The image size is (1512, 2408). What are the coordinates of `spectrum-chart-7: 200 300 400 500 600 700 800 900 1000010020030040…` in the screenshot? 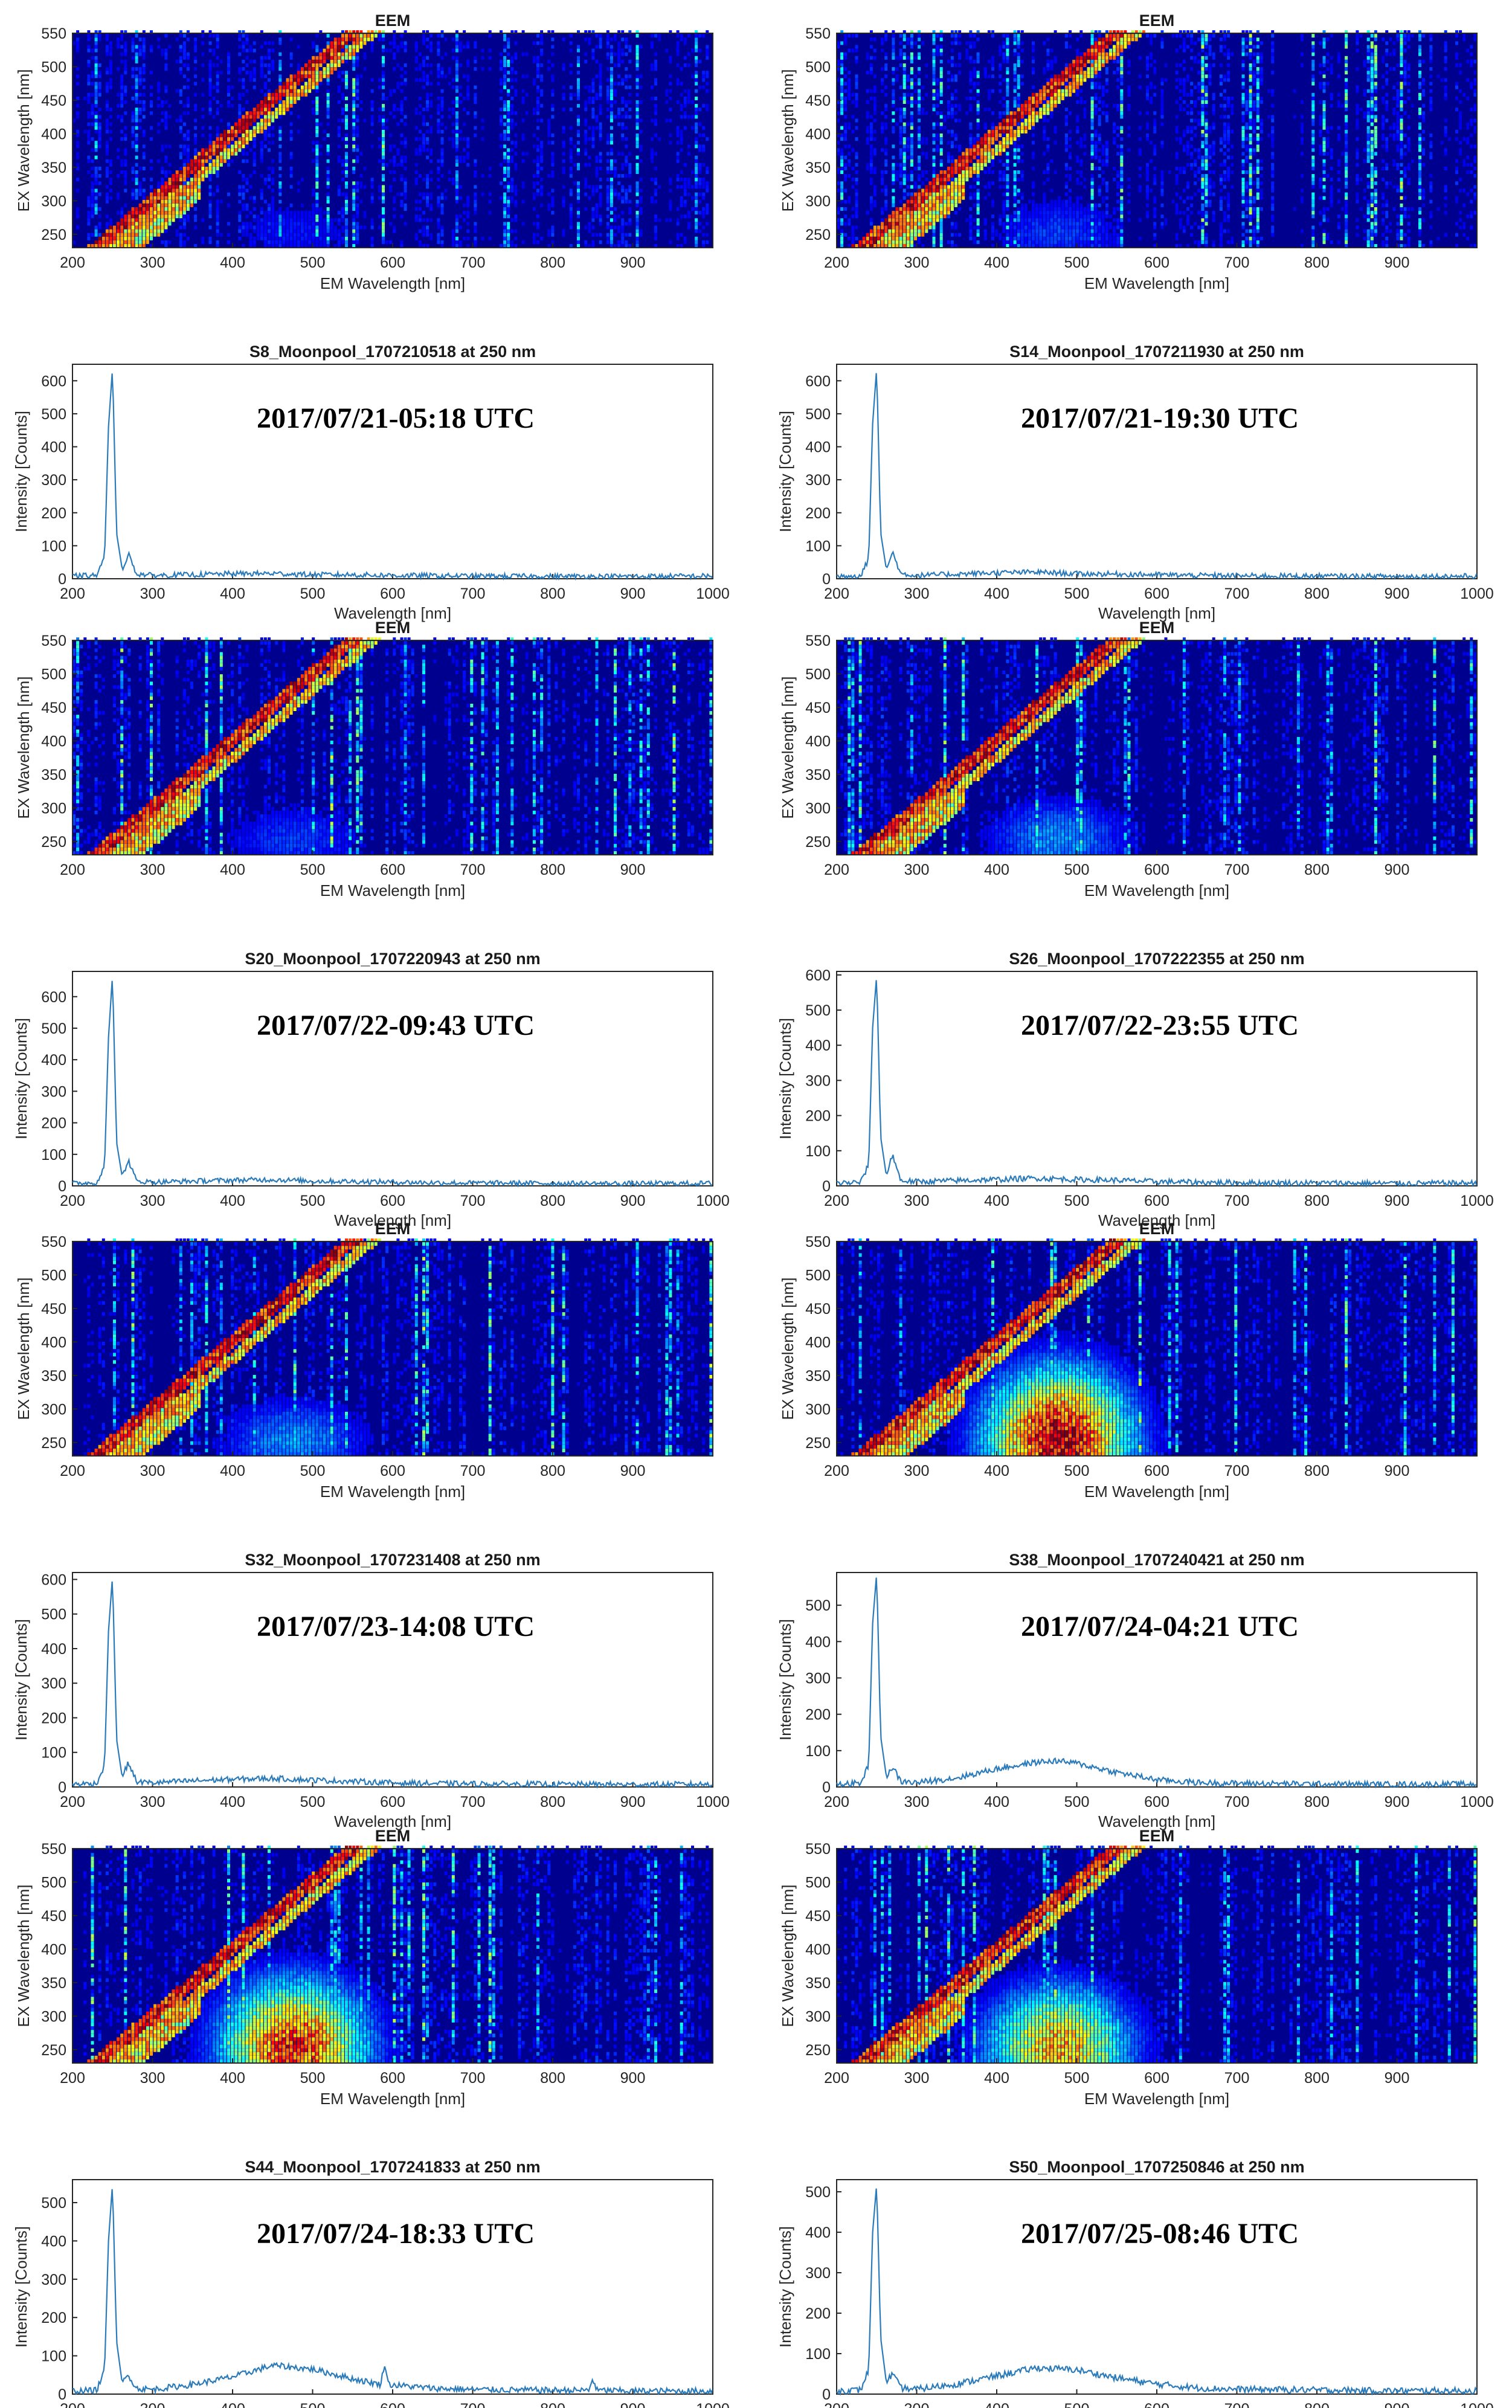 It's located at (1135, 1090).